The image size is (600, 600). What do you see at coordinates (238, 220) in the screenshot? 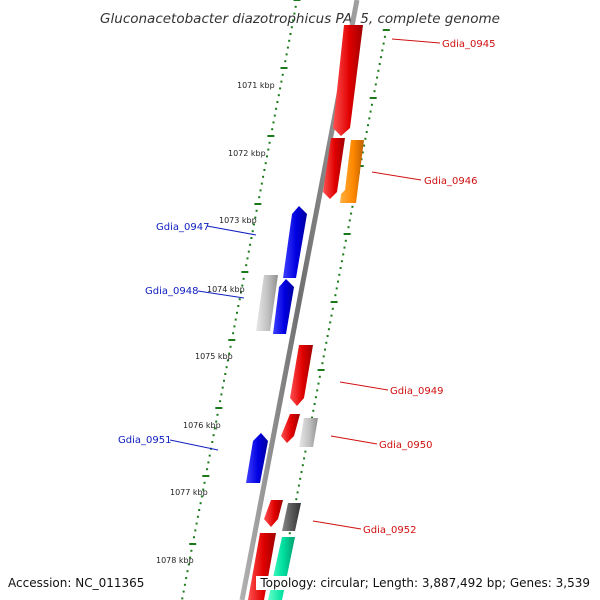
I see `kbp-label: 1073 kbp` at bounding box center [238, 220].